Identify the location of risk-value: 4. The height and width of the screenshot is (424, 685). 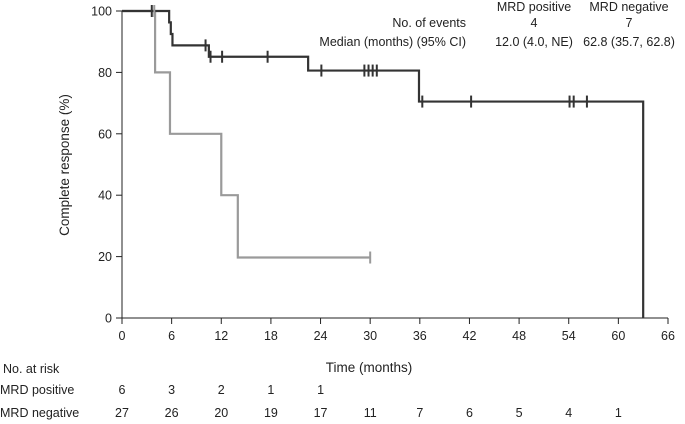
(568, 413).